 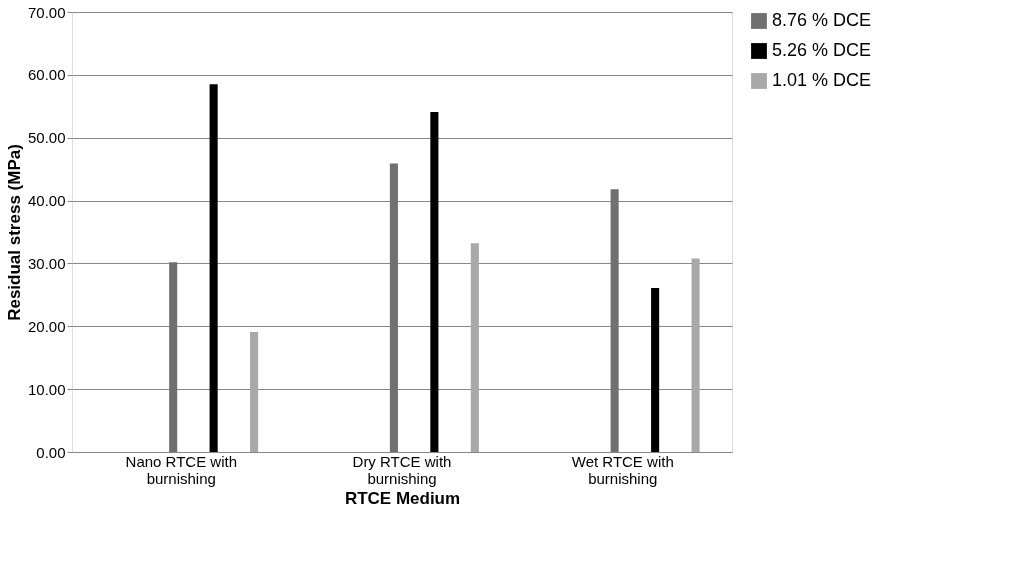 What do you see at coordinates (46, 201) in the screenshot?
I see `y-tick-label: 40.00` at bounding box center [46, 201].